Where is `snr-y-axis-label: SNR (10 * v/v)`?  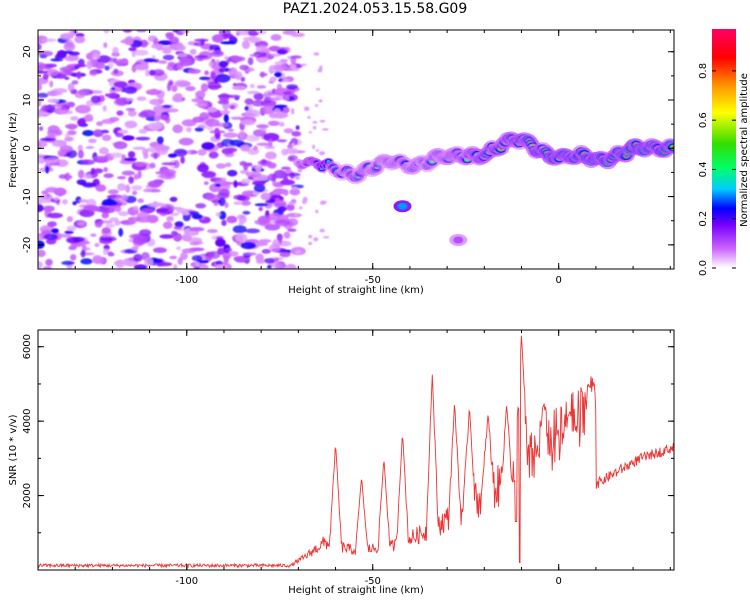
snr-y-axis-label: SNR (10 * v/v) is located at coordinates (13, 449).